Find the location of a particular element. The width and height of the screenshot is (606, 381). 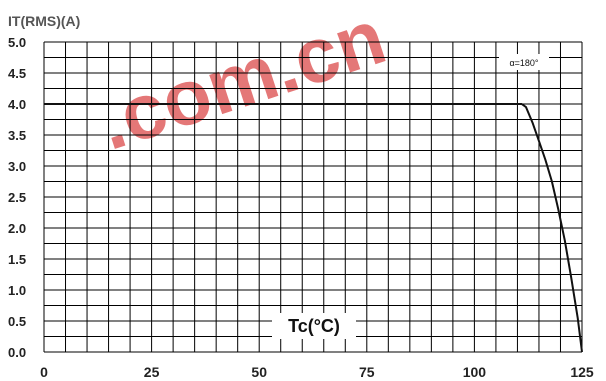

x-axis-label: Tc(°C) is located at coordinates (314, 326).